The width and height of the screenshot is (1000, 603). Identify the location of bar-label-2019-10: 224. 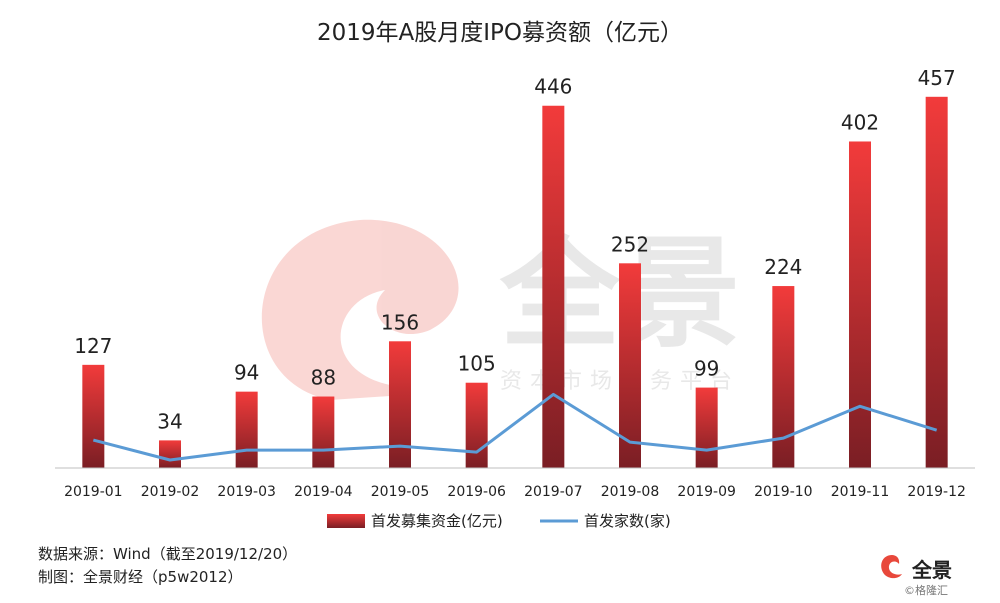
(783, 267).